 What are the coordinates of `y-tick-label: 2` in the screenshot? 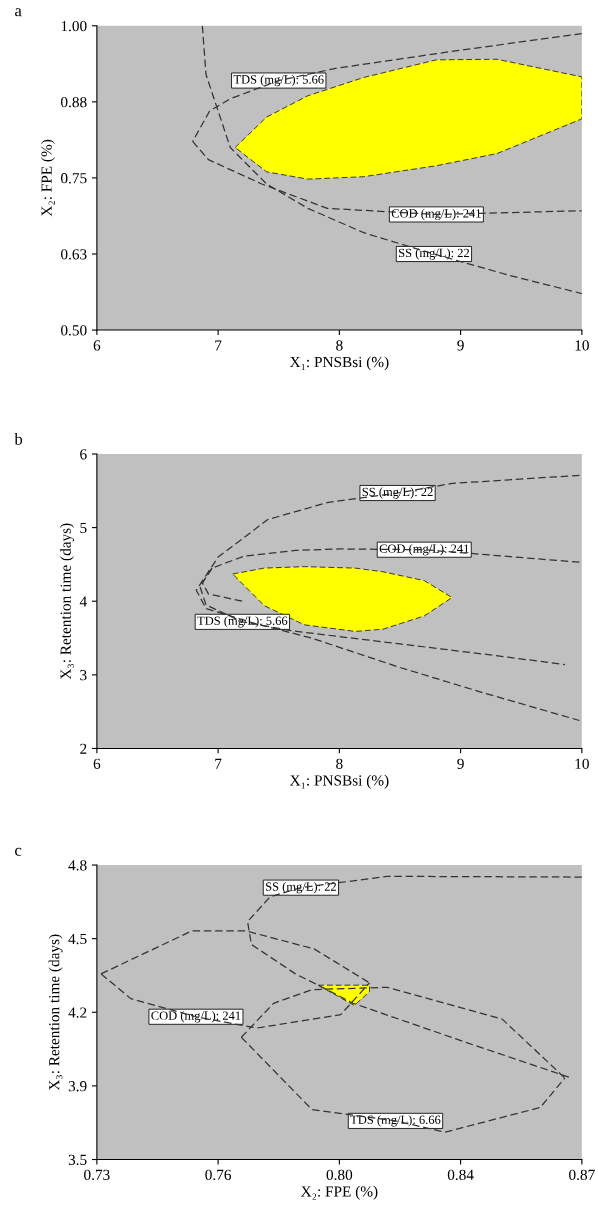 It's located at (83, 748).